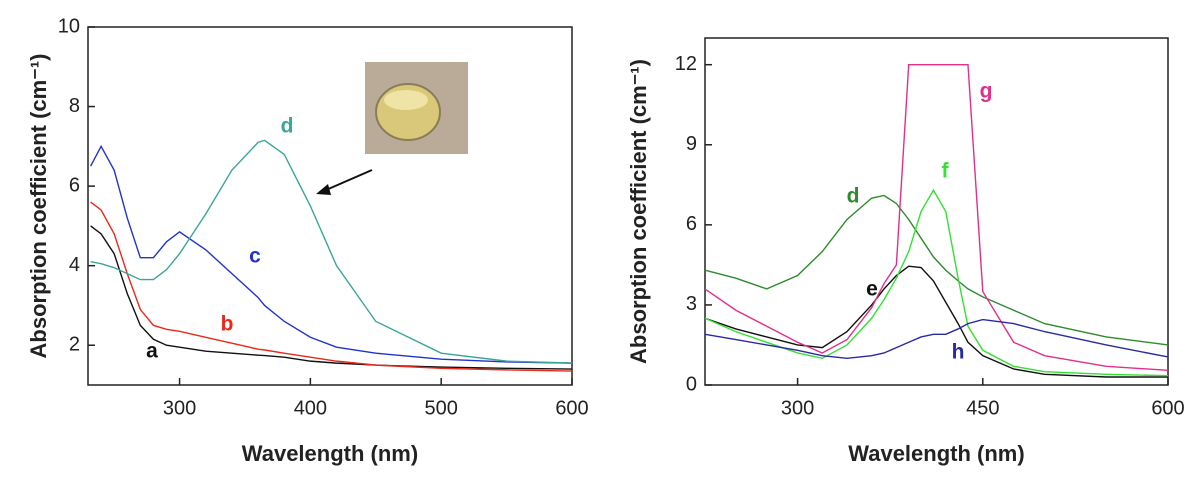  Describe the element at coordinates (691, 144) in the screenshot. I see `y-tick-label: 9` at that location.